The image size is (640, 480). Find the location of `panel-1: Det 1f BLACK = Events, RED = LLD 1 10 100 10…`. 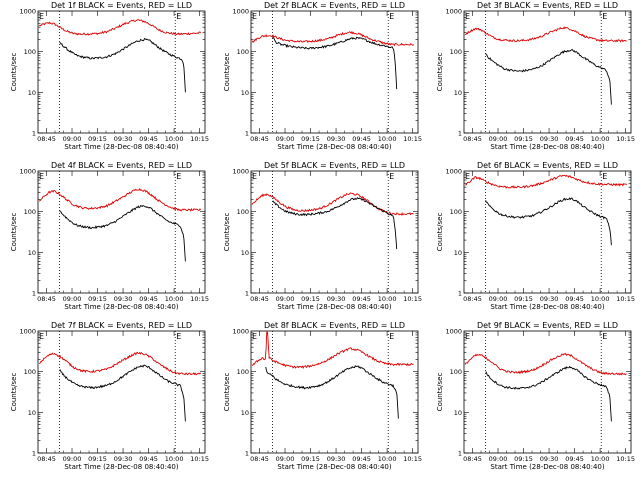

panel-1: Det 1f BLACK = Events, RED = LLD 1 10 100 10… is located at coordinates (109, 76).